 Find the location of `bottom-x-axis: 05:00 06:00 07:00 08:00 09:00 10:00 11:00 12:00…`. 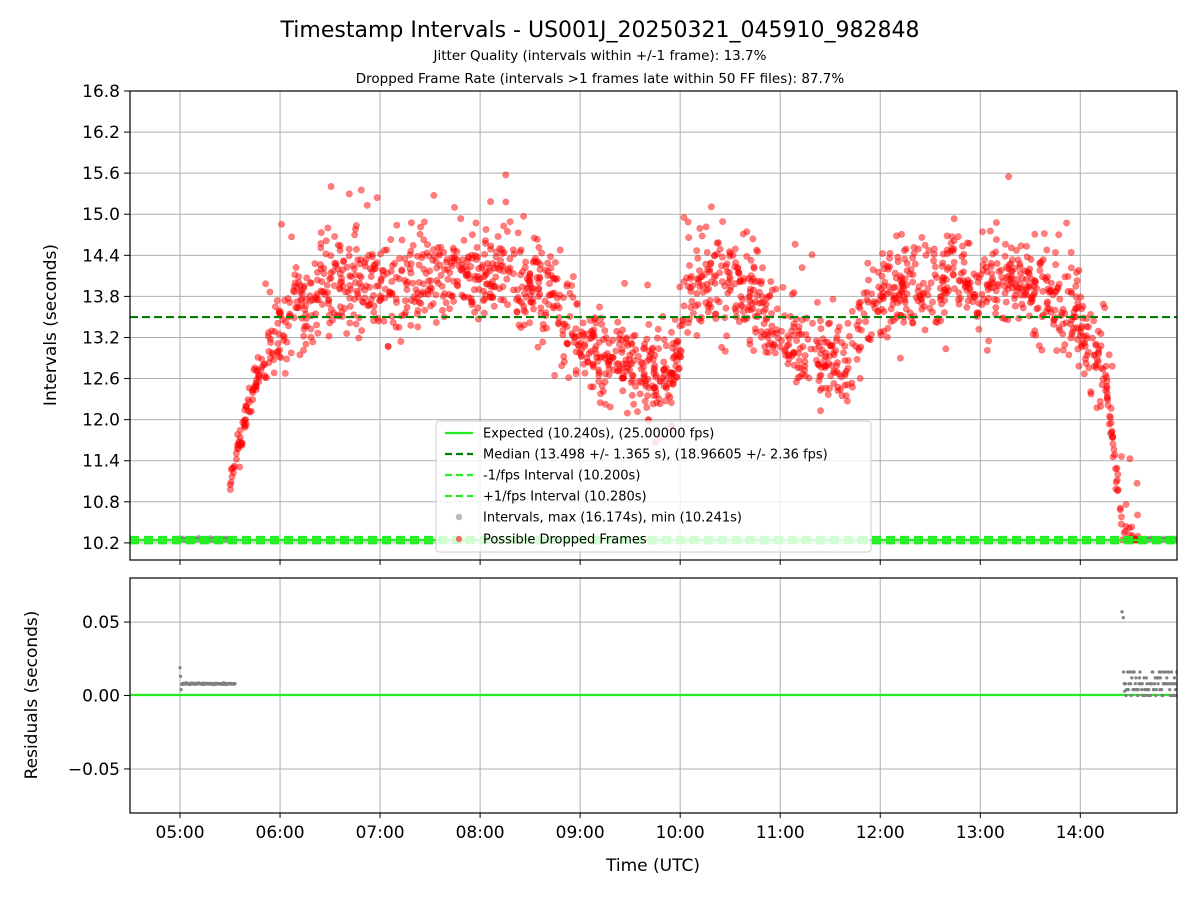

bottom-x-axis: 05:00 06:00 07:00 08:00 09:00 10:00 11:00 12:00… is located at coordinates (630, 828).